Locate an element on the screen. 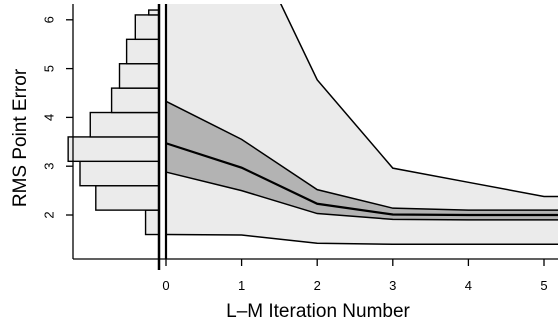 The image size is (558, 324). y-tick-label: 2 is located at coordinates (49, 214).